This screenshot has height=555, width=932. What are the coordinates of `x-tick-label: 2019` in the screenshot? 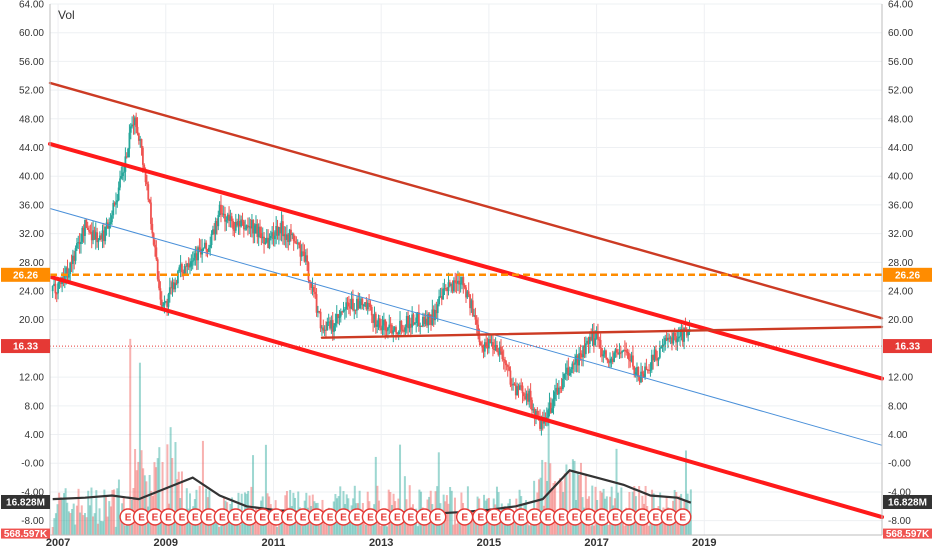 It's located at (704, 543).